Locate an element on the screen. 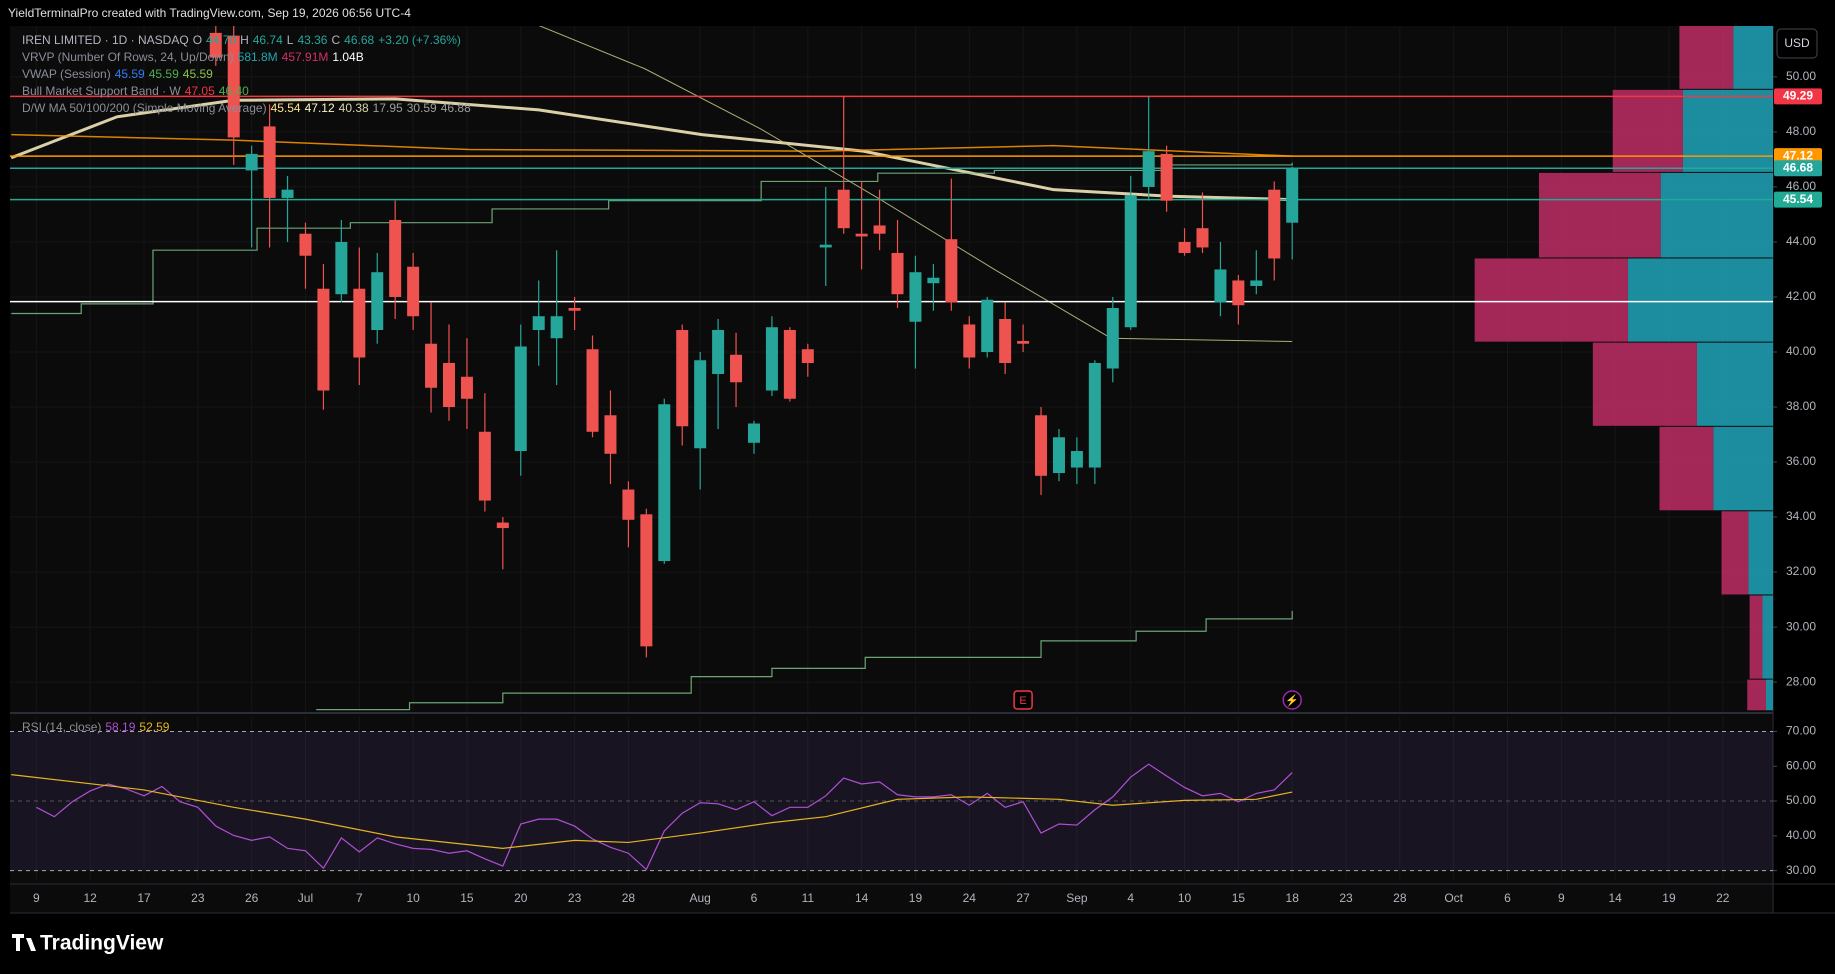  rsi-name: RSI (14, close) is located at coordinates (61, 727).